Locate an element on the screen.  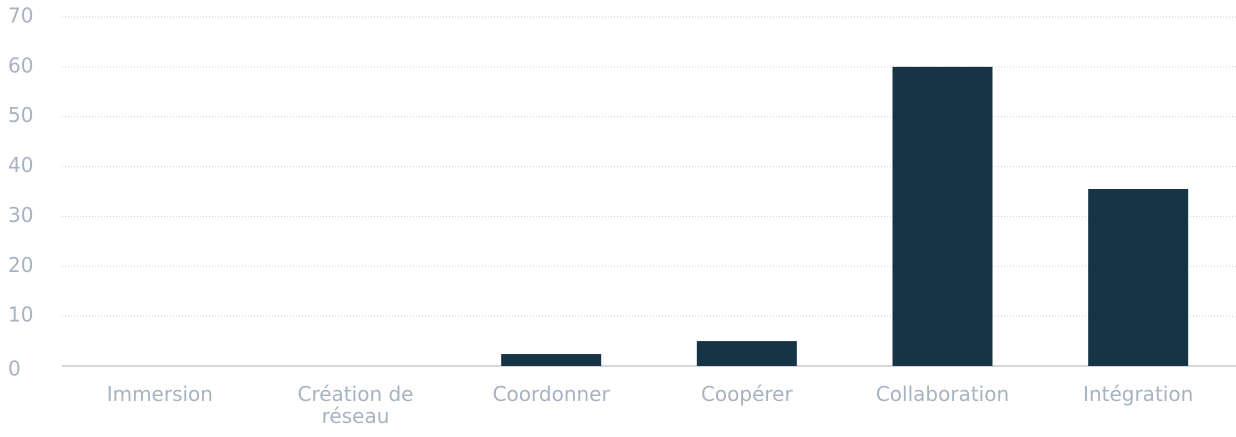
y-tick-label: 0 is located at coordinates (14, 369).